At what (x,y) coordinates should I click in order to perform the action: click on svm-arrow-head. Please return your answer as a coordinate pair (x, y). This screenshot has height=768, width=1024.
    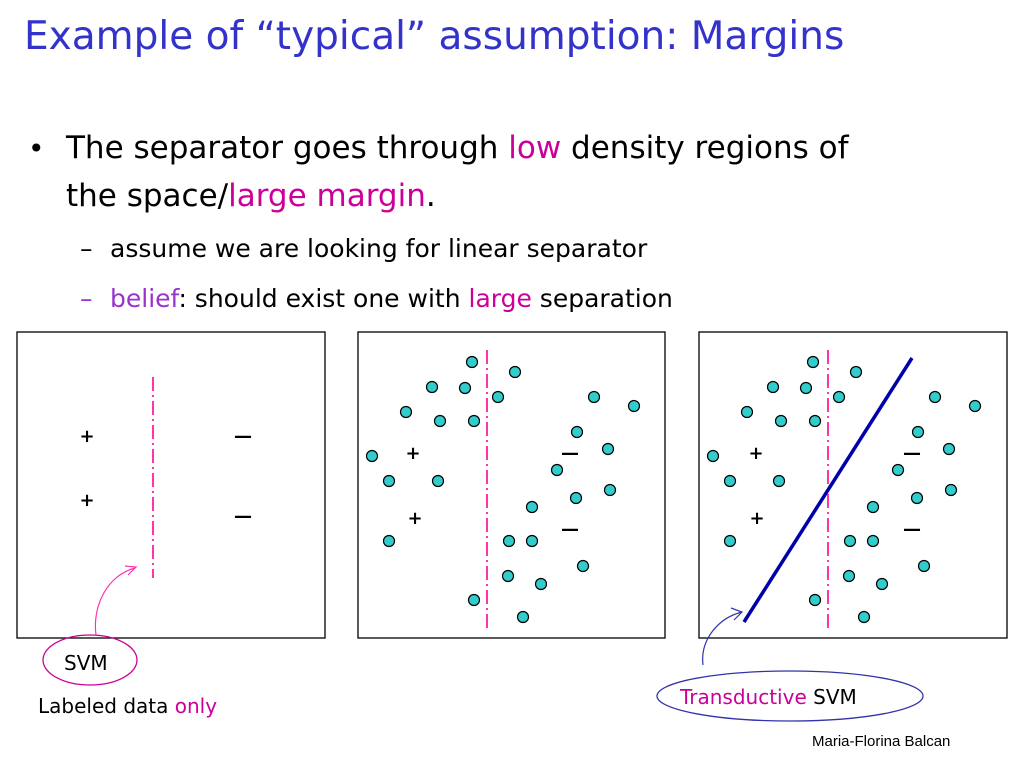
    Looking at the image, I should click on (131, 570).